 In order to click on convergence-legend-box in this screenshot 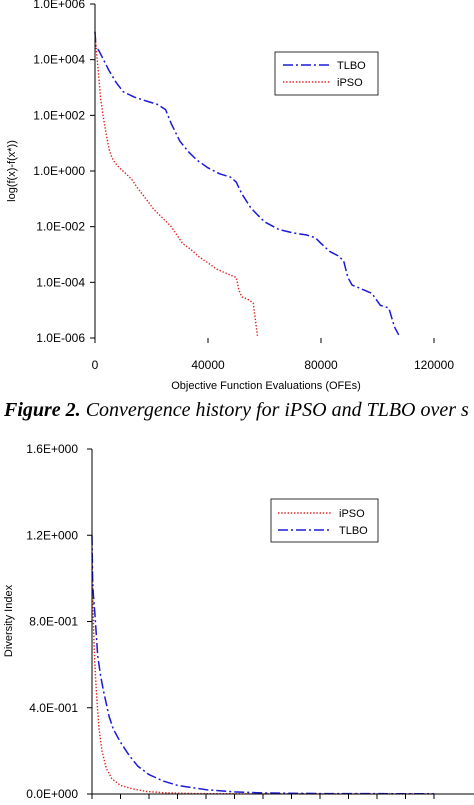, I will do `click(326, 73)`.